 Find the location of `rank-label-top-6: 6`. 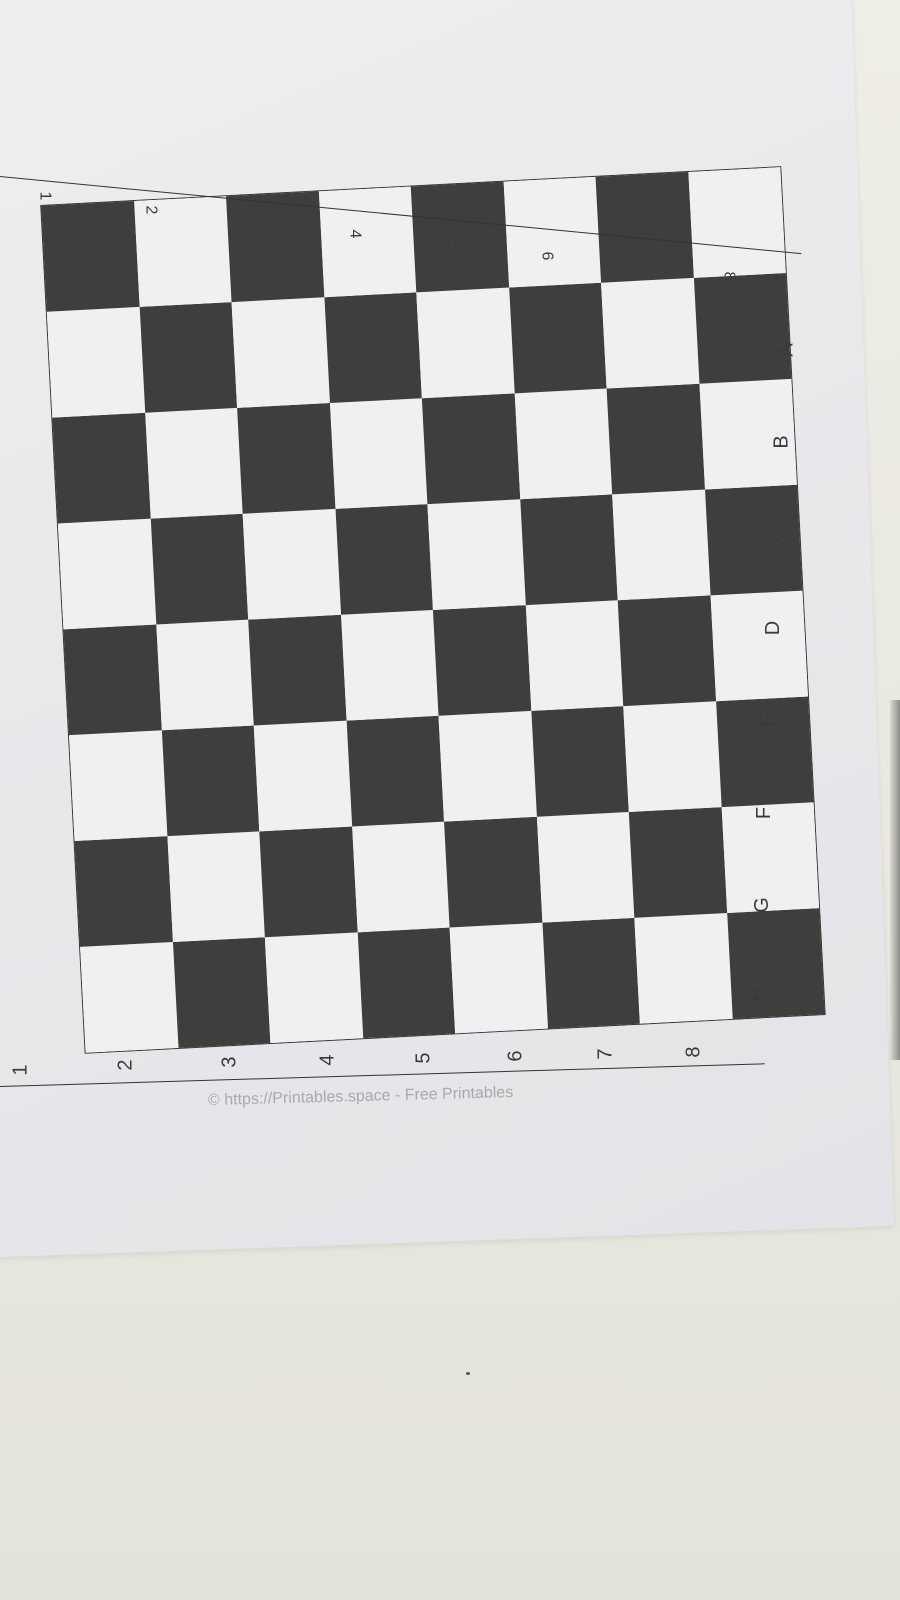

rank-label-top-6: 6 is located at coordinates (547, 256).